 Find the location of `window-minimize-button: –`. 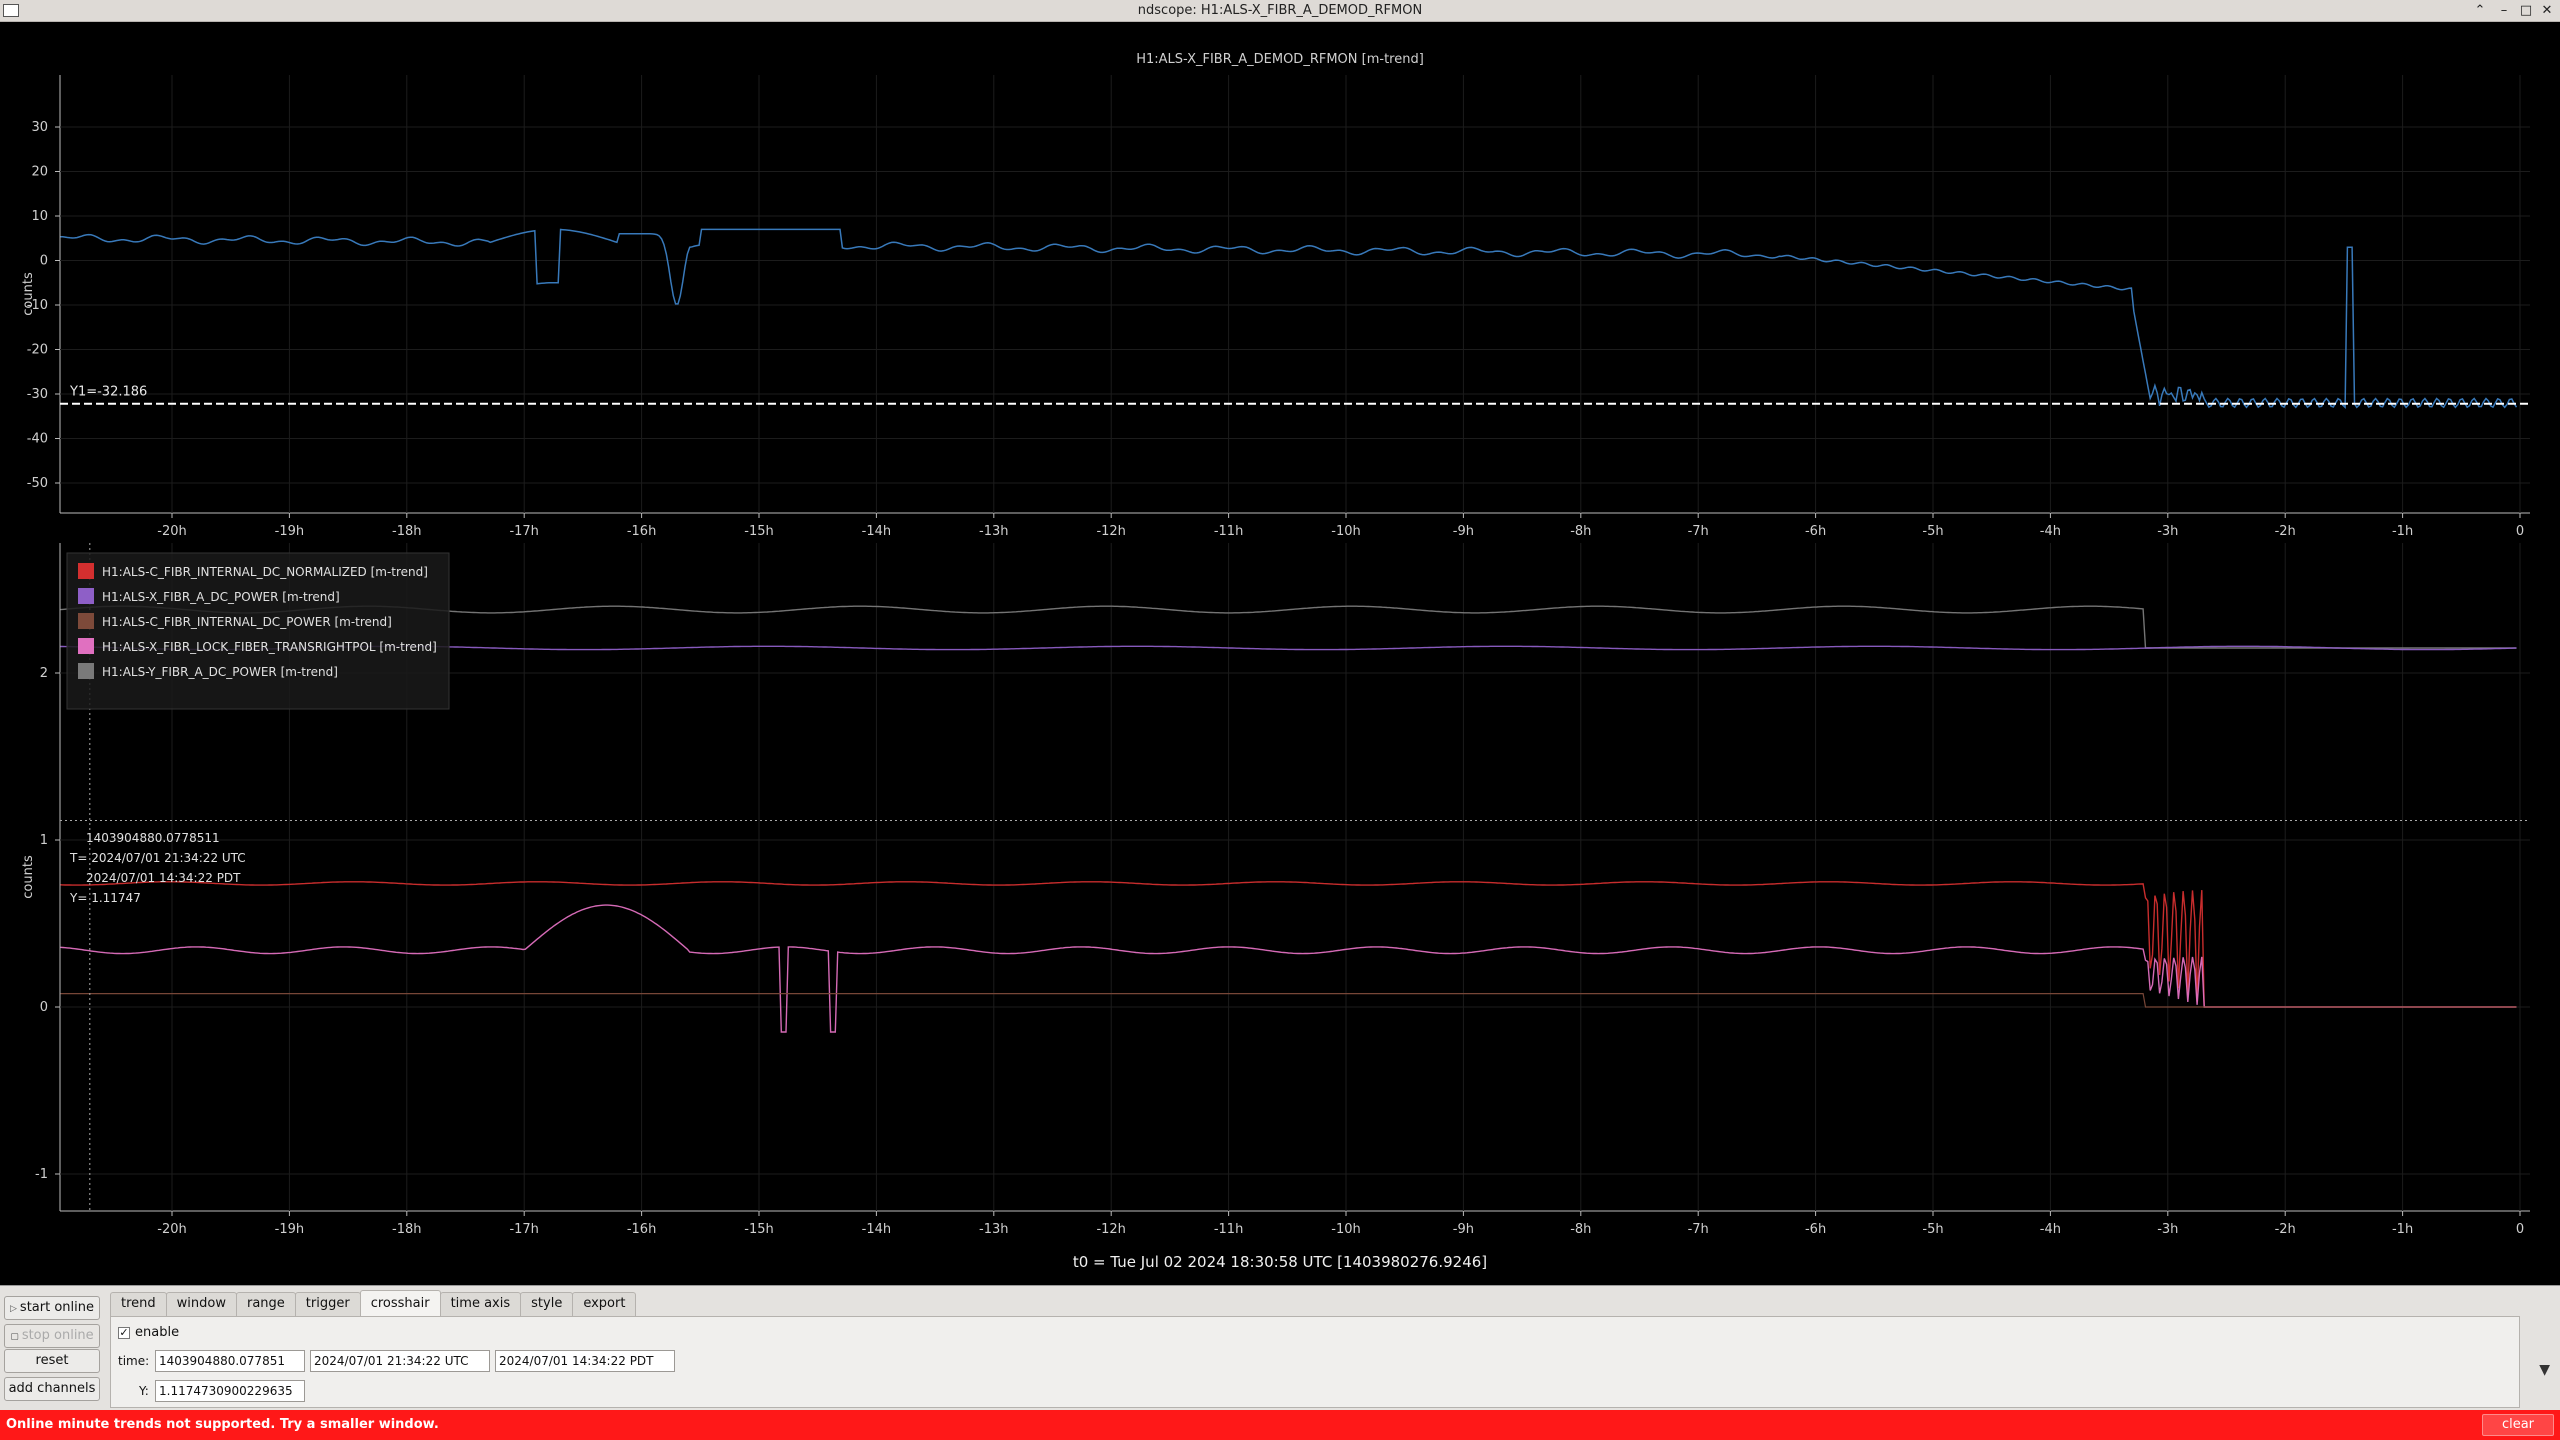

window-minimize-button: – is located at coordinates (2504, 10).